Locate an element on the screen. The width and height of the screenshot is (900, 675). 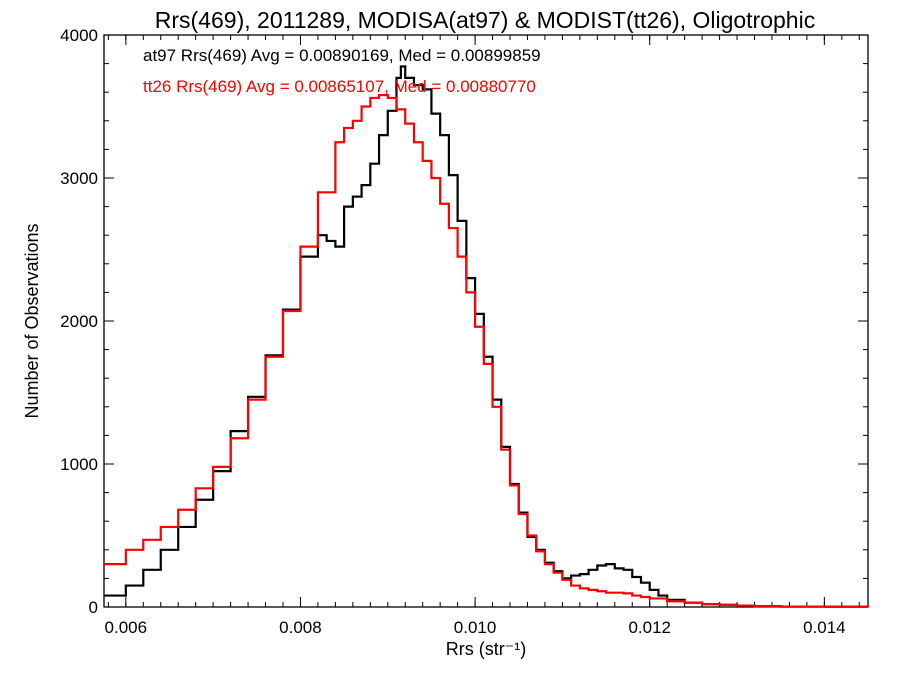
x-tick-label: 0.010 is located at coordinates (475, 627).